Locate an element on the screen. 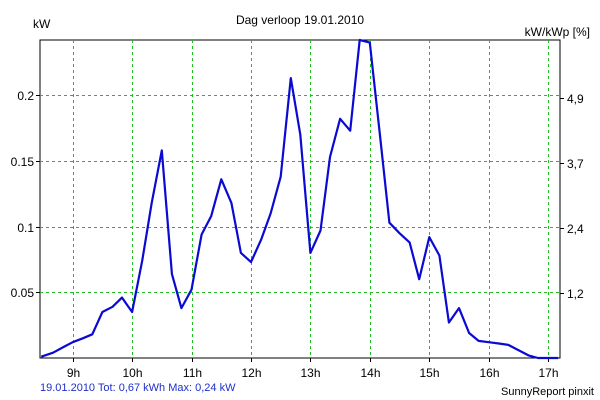 Image resolution: width=600 pixels, height=400 pixels. x-tick-label: 13h is located at coordinates (310, 373).